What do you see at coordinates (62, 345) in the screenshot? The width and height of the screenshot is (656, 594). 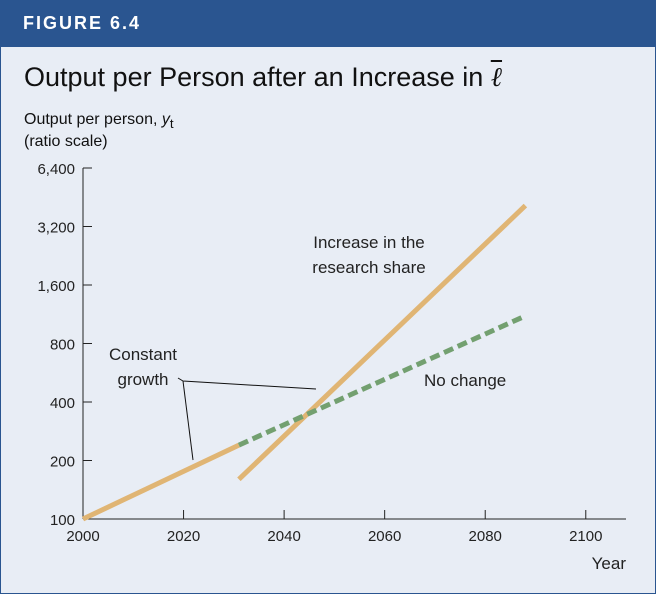 I see `y-tick-label: 800` at bounding box center [62, 345].